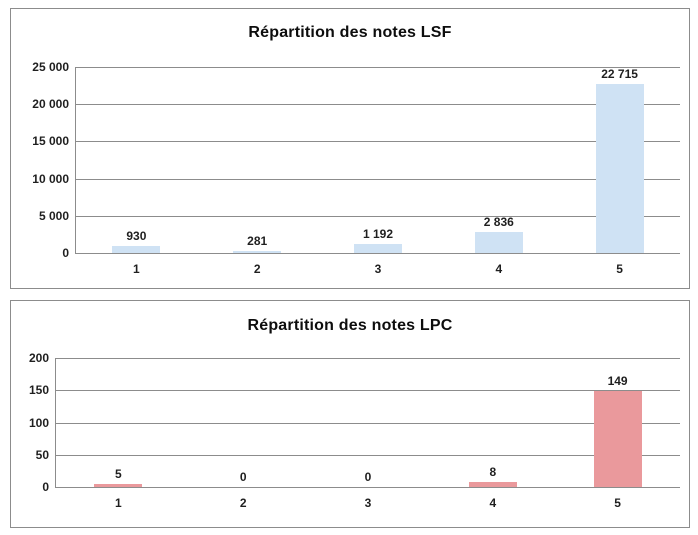  Describe the element at coordinates (617, 380) in the screenshot. I see `data-label: 149` at that location.